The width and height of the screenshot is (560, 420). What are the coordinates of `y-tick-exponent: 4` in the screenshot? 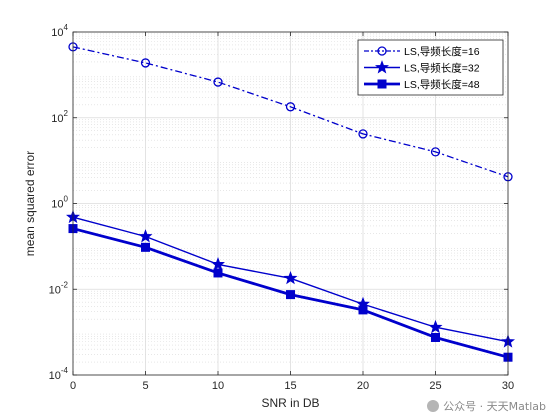 It's located at (66, 27).